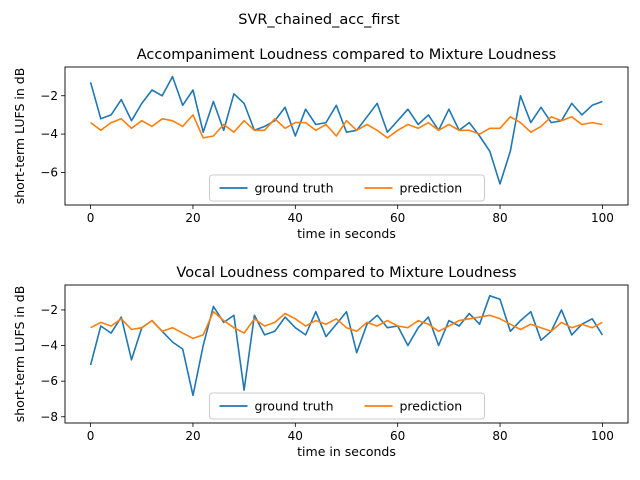 This screenshot has width=640, height=480. I want to click on figure-suptitle: SVR_chained_acc_first, so click(319, 20).